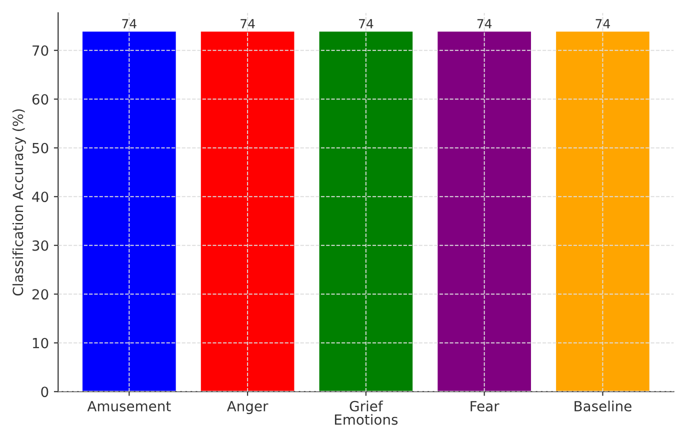 The image size is (684, 428). Describe the element at coordinates (485, 406) in the screenshot. I see `x-tick-label: Fear` at that location.